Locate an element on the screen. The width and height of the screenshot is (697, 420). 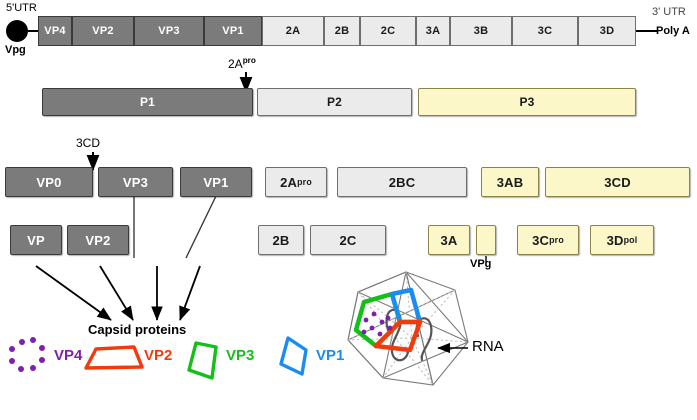
segment-3c: 3C is located at coordinates (545, 31).